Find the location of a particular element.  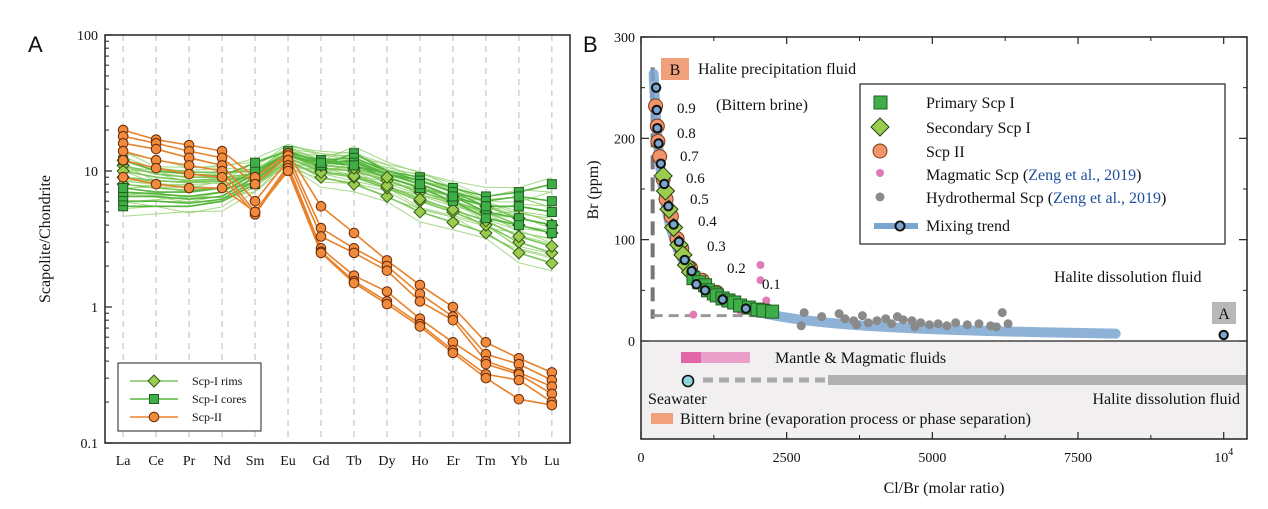

a-legend-label: Scp-I rims is located at coordinates (217, 381).